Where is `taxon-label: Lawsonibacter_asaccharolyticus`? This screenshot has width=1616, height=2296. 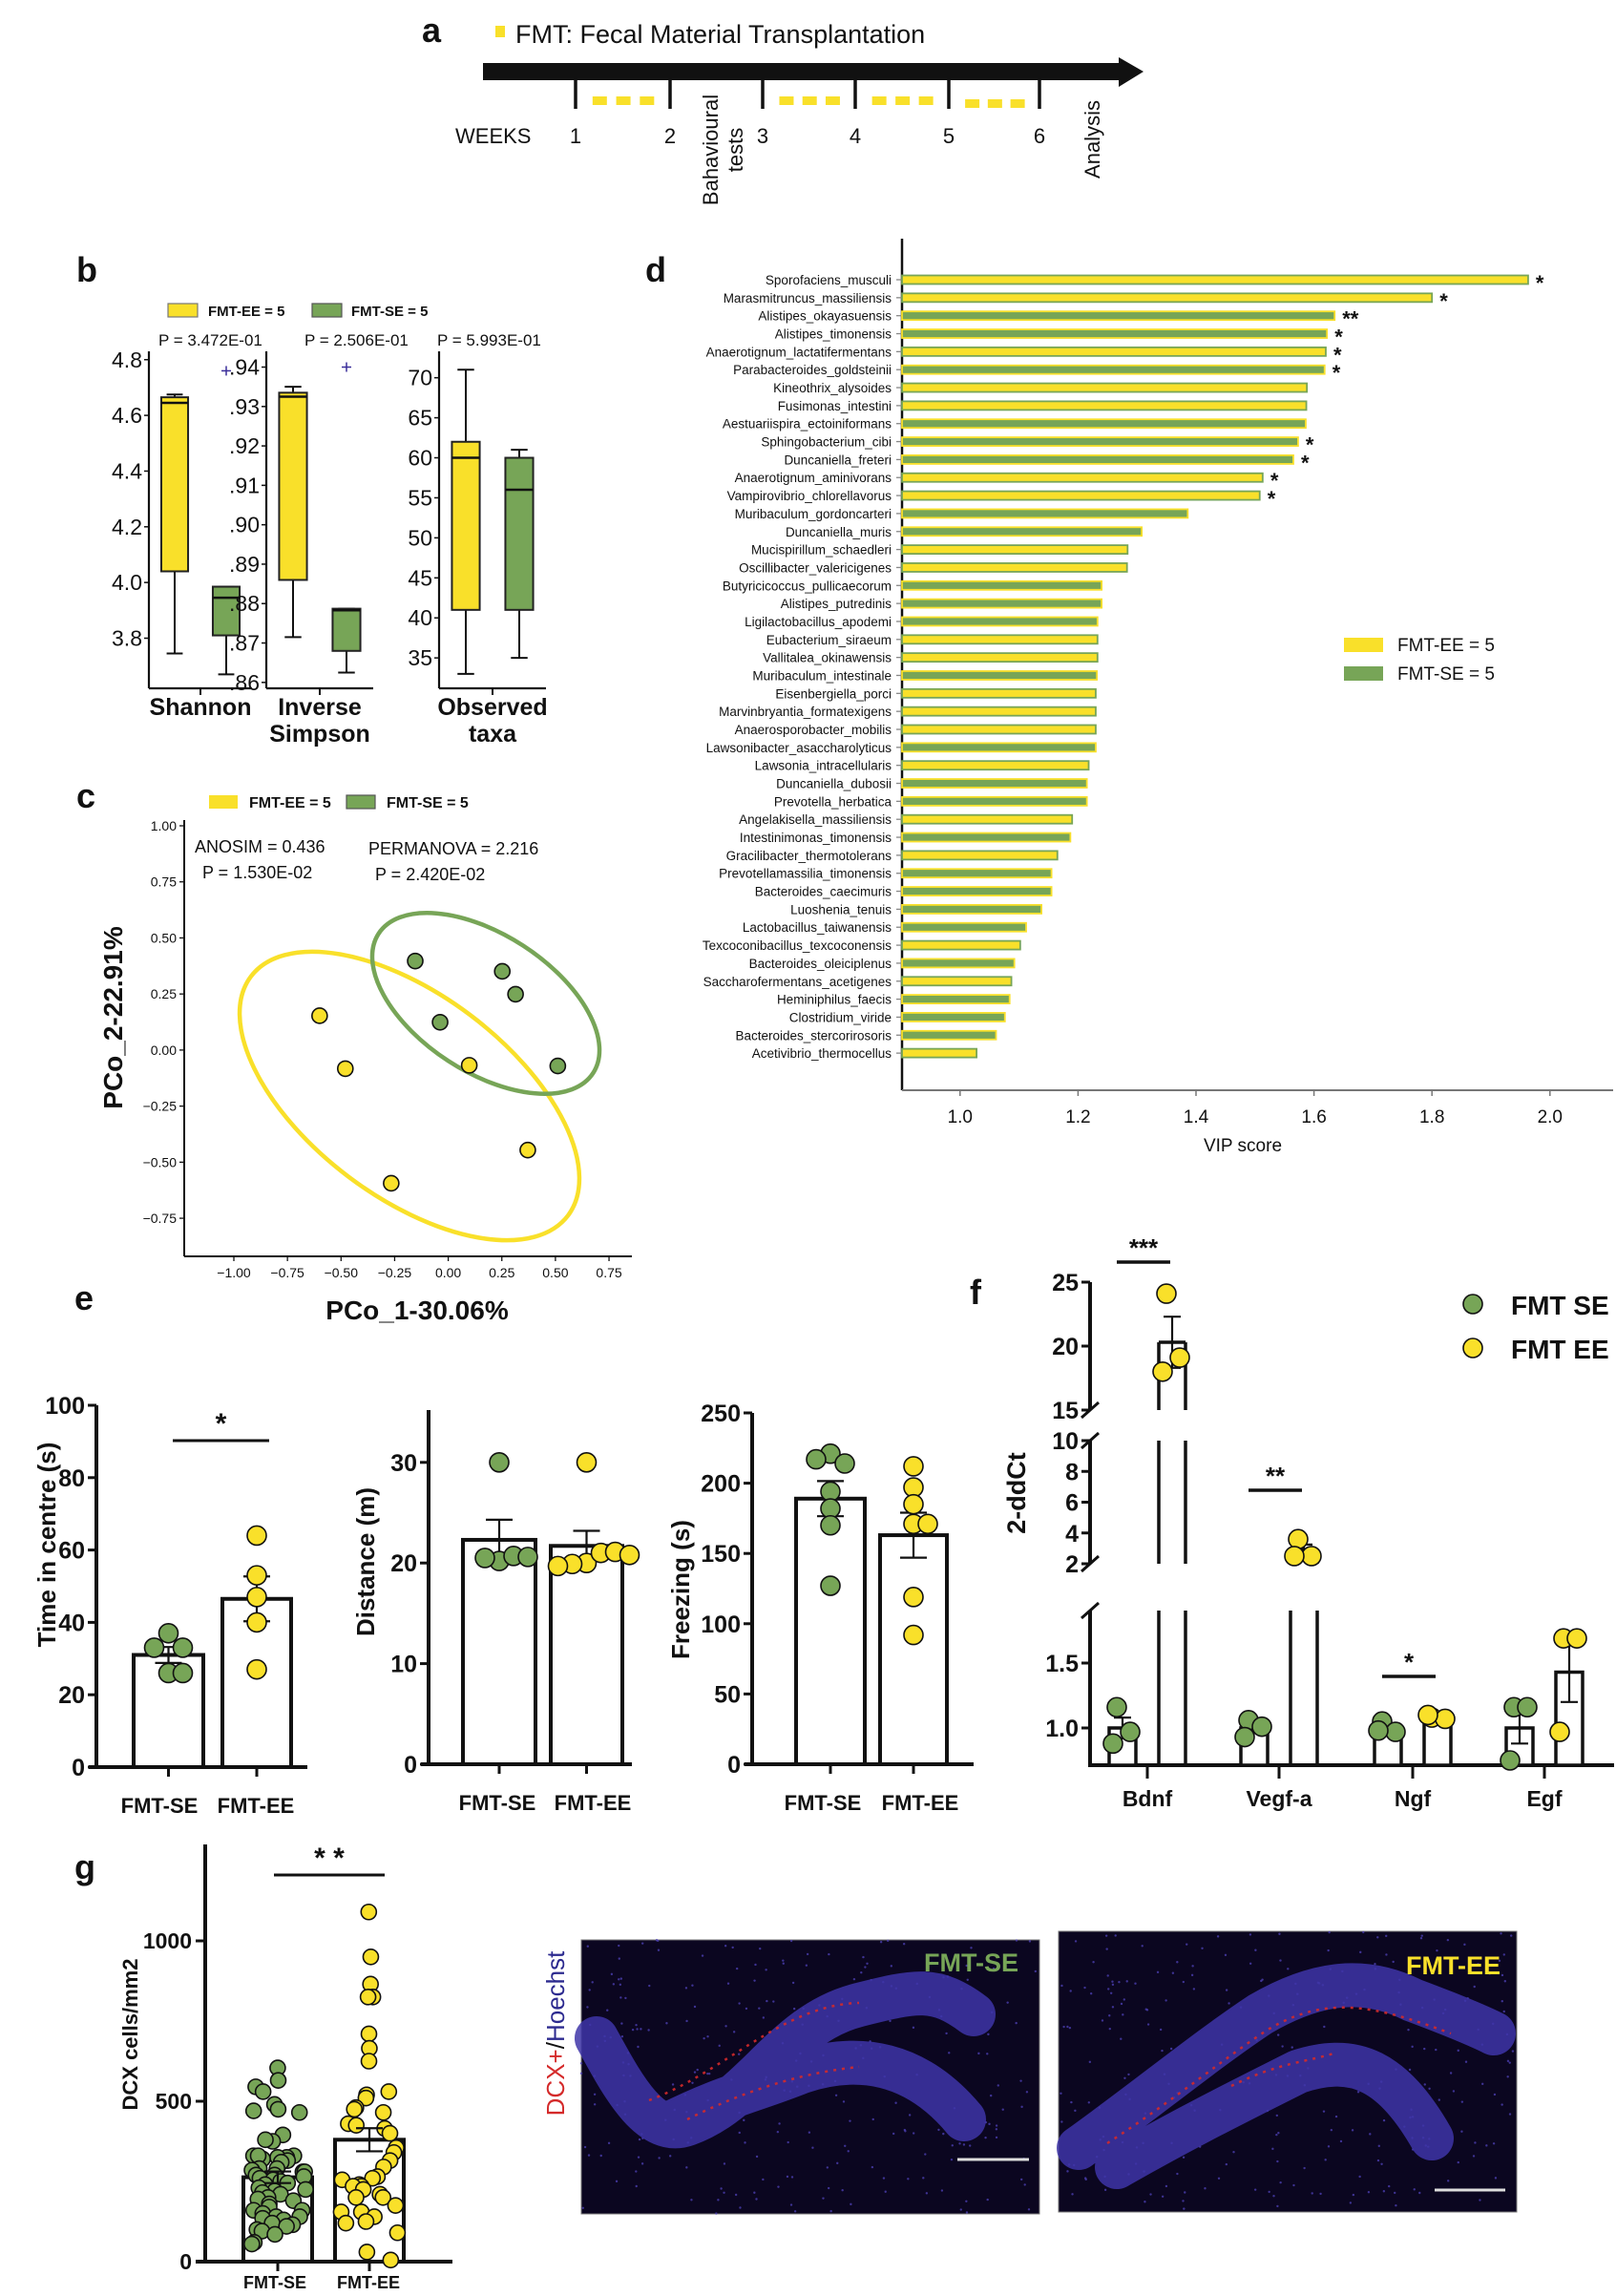
taxon-label: Lawsonibacter_asaccharolyticus is located at coordinates (799, 748).